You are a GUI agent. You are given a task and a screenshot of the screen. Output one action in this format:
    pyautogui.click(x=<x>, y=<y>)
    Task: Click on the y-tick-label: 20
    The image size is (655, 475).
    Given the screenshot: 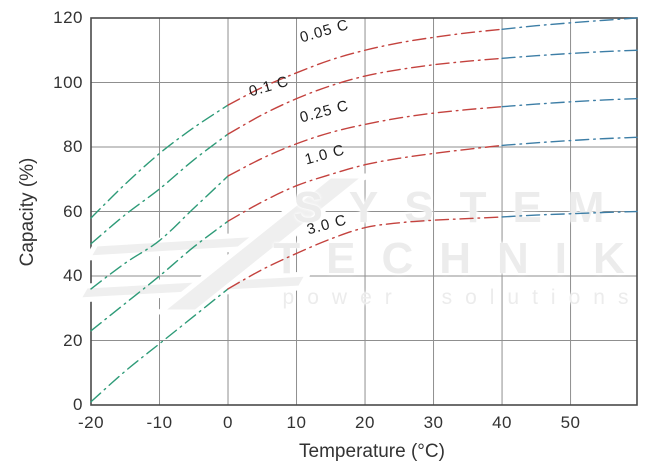 What is the action you would take?
    pyautogui.click(x=73, y=340)
    